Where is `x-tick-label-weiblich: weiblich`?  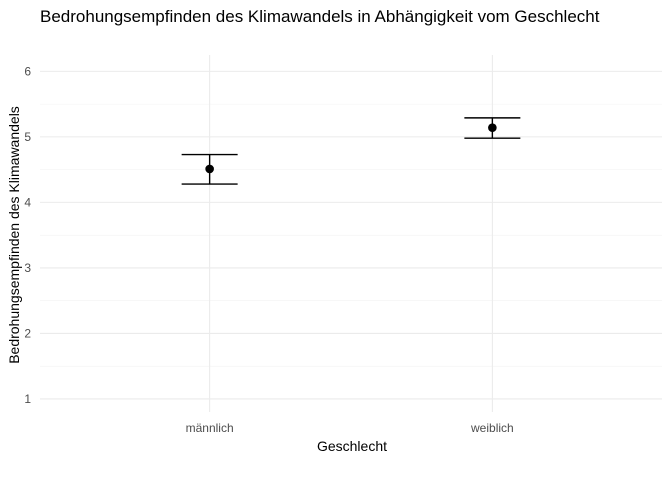 x-tick-label-weiblich: weiblich is located at coordinates (492, 428).